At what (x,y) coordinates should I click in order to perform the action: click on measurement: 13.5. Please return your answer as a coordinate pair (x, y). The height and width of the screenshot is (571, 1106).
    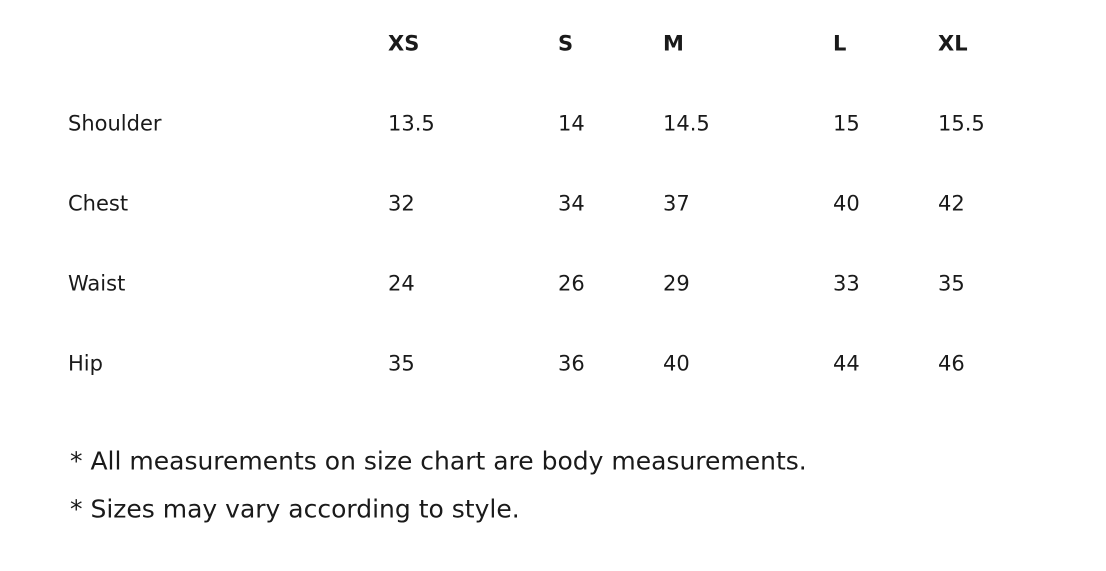
    Looking at the image, I should click on (411, 123).